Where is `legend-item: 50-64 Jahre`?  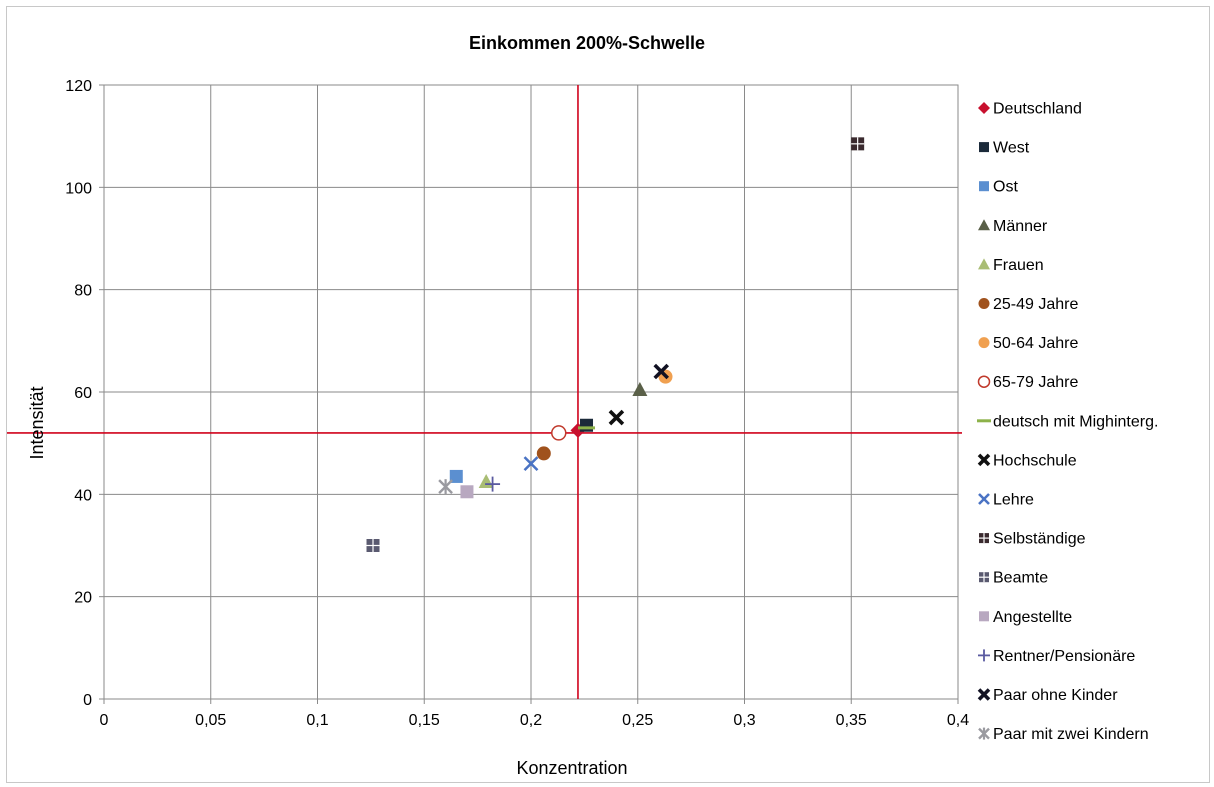
legend-item: 50-64 Jahre is located at coordinates (1028, 343).